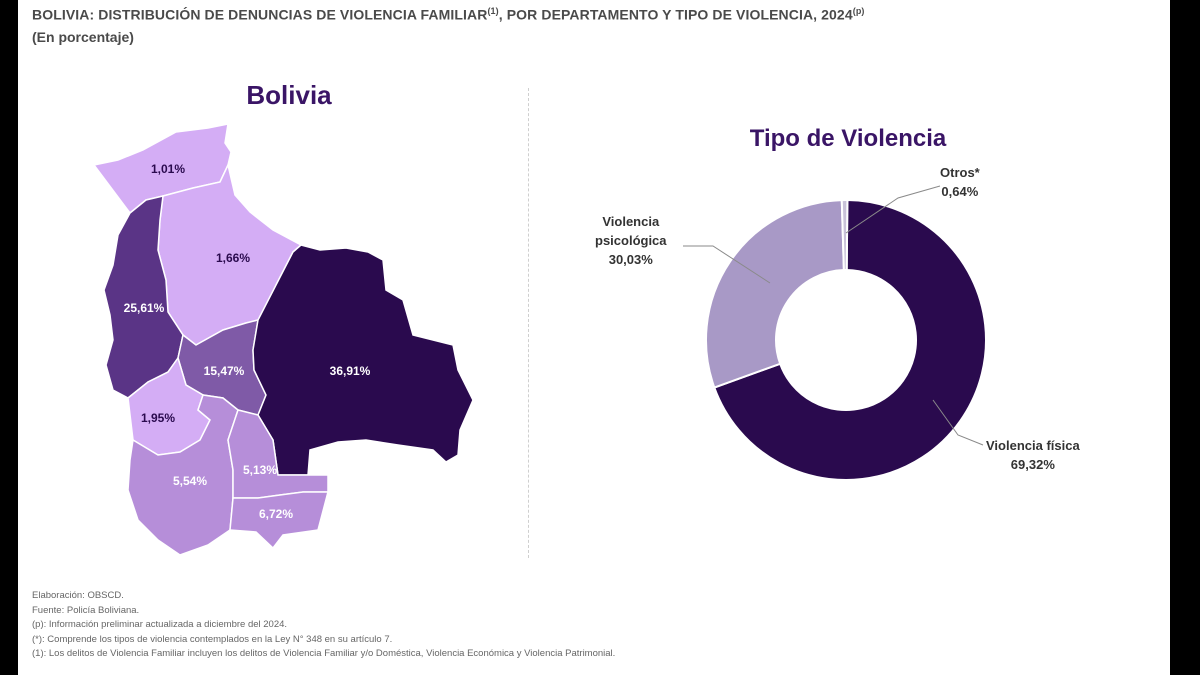 This screenshot has width=1200, height=675. What do you see at coordinates (83, 37) in the screenshot?
I see `page-subtitle: (En porcentaje)` at bounding box center [83, 37].